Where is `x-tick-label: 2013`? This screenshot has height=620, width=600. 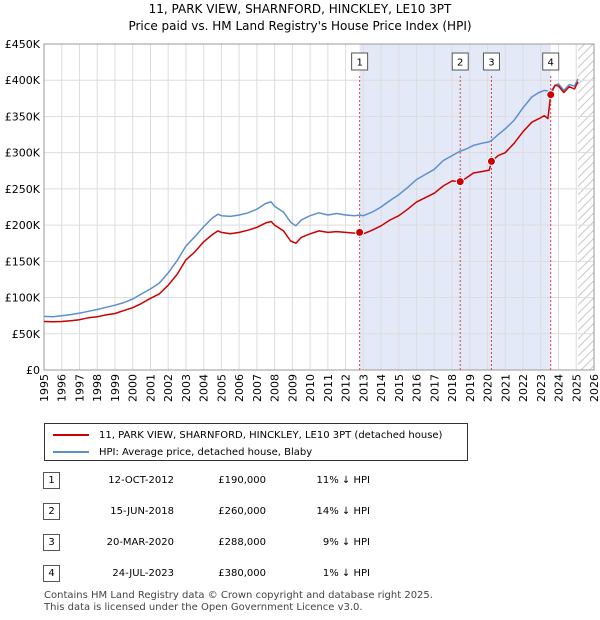 x-tick-label: 2013 is located at coordinates (363, 388).